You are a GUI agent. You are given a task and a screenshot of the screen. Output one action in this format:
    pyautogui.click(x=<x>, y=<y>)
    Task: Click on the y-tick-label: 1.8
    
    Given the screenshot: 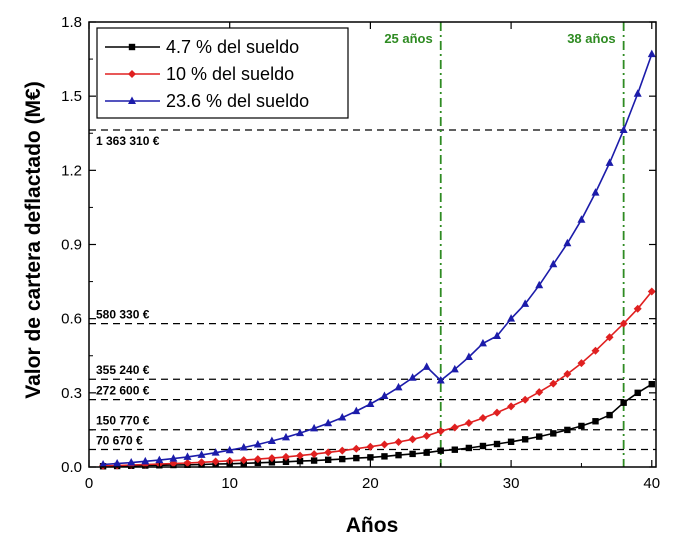 What is the action you would take?
    pyautogui.click(x=71, y=22)
    